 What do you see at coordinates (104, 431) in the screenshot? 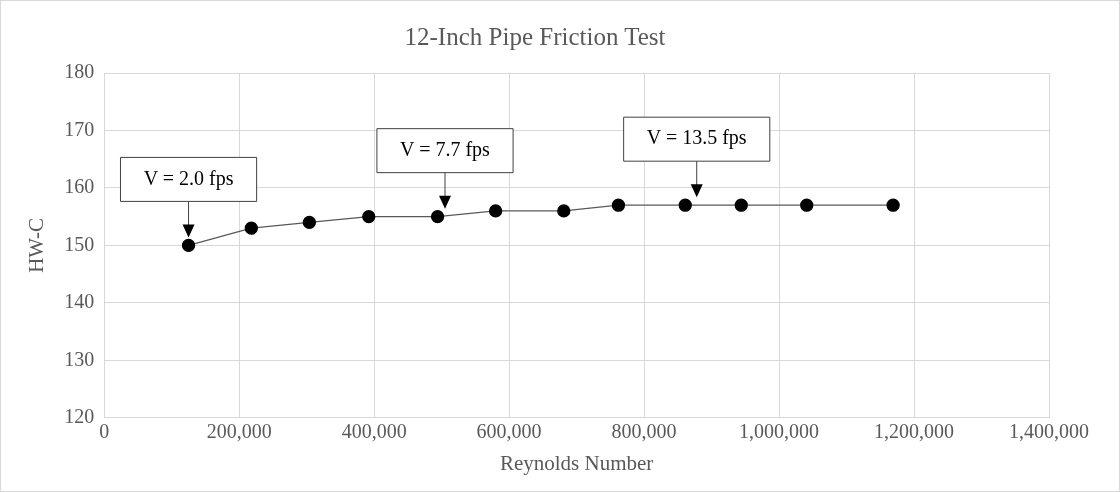
I see `x-tick-label: 0` at bounding box center [104, 431].